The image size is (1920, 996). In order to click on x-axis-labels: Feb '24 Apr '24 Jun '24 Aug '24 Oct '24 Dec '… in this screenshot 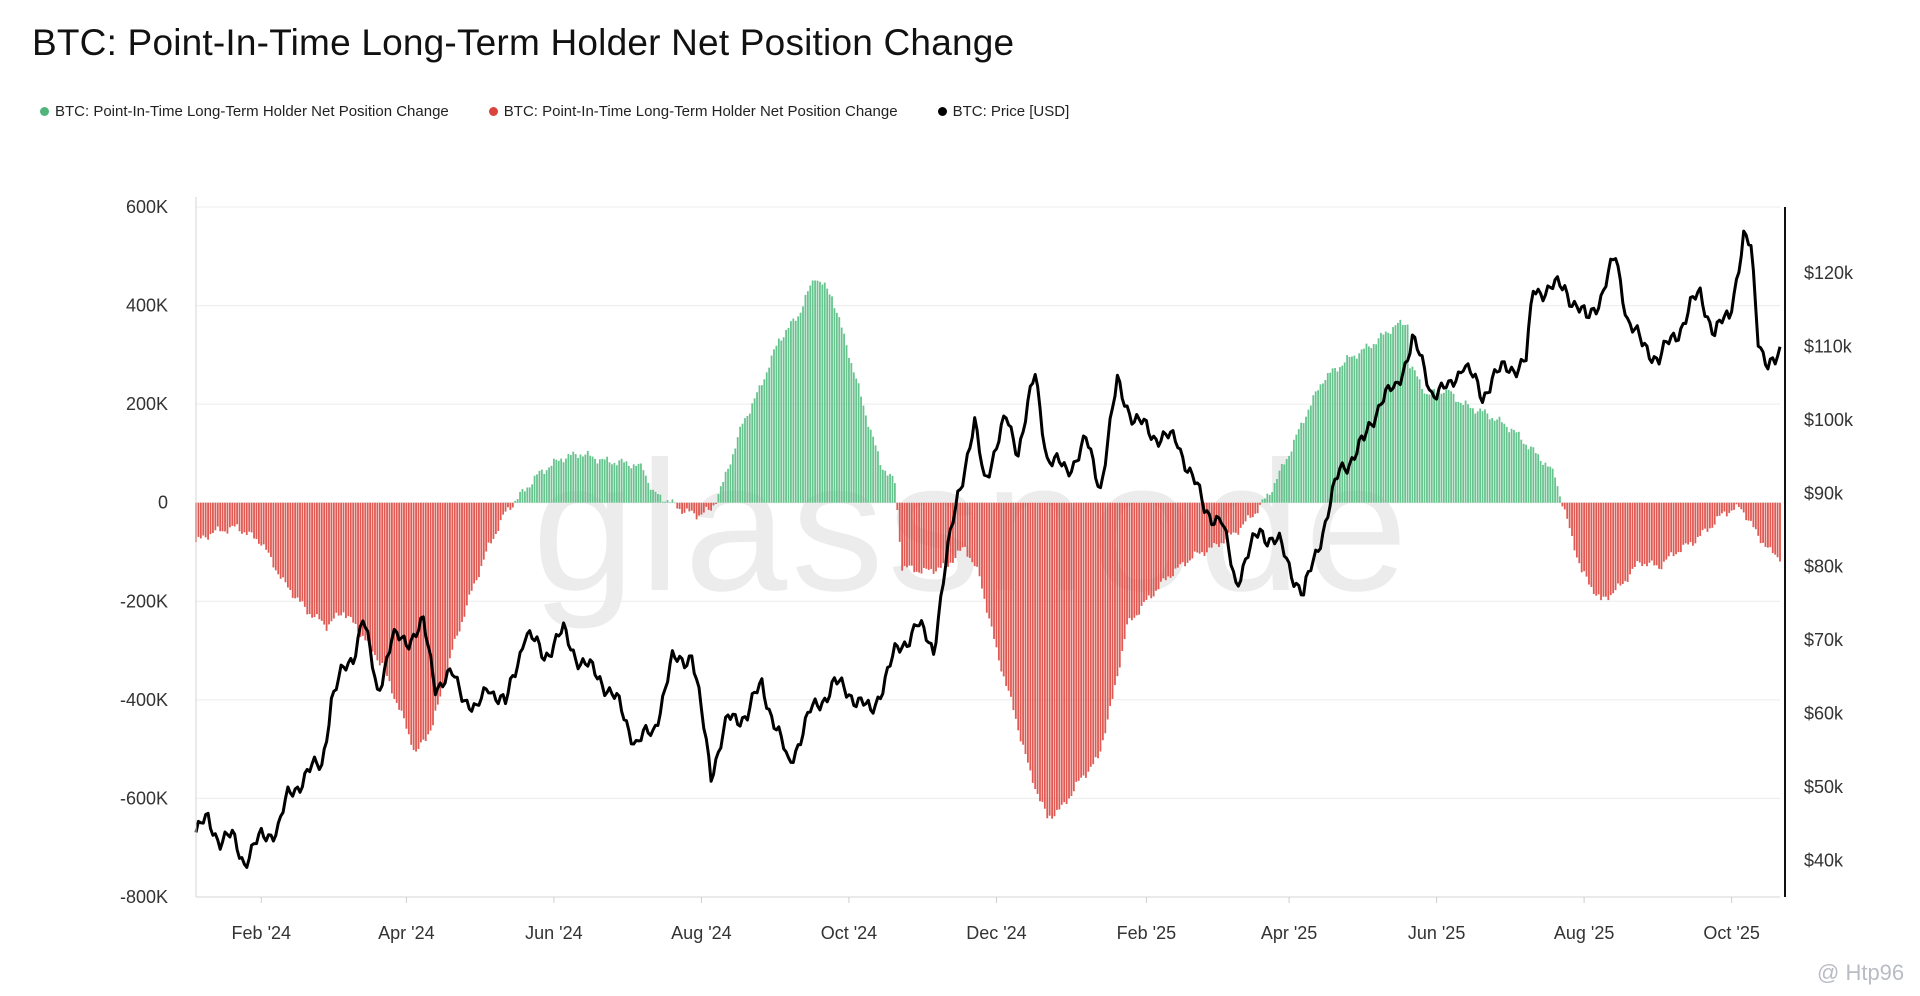, I will do `click(996, 920)`.